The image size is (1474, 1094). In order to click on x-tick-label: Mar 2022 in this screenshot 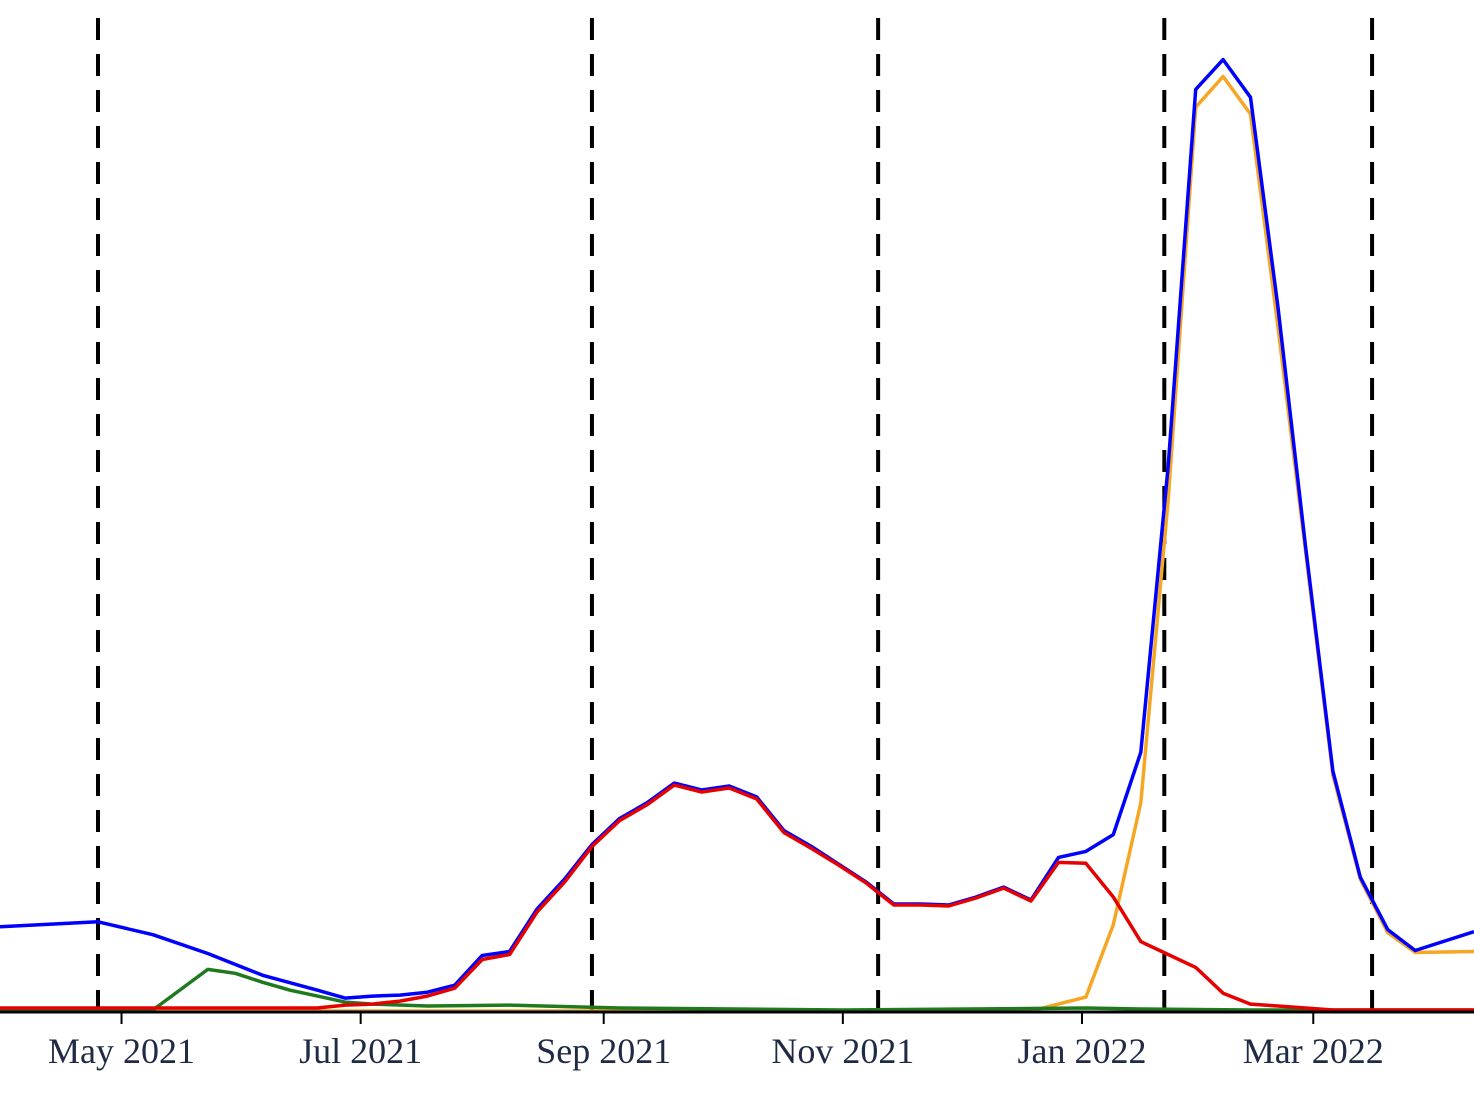, I will do `click(1313, 1051)`.